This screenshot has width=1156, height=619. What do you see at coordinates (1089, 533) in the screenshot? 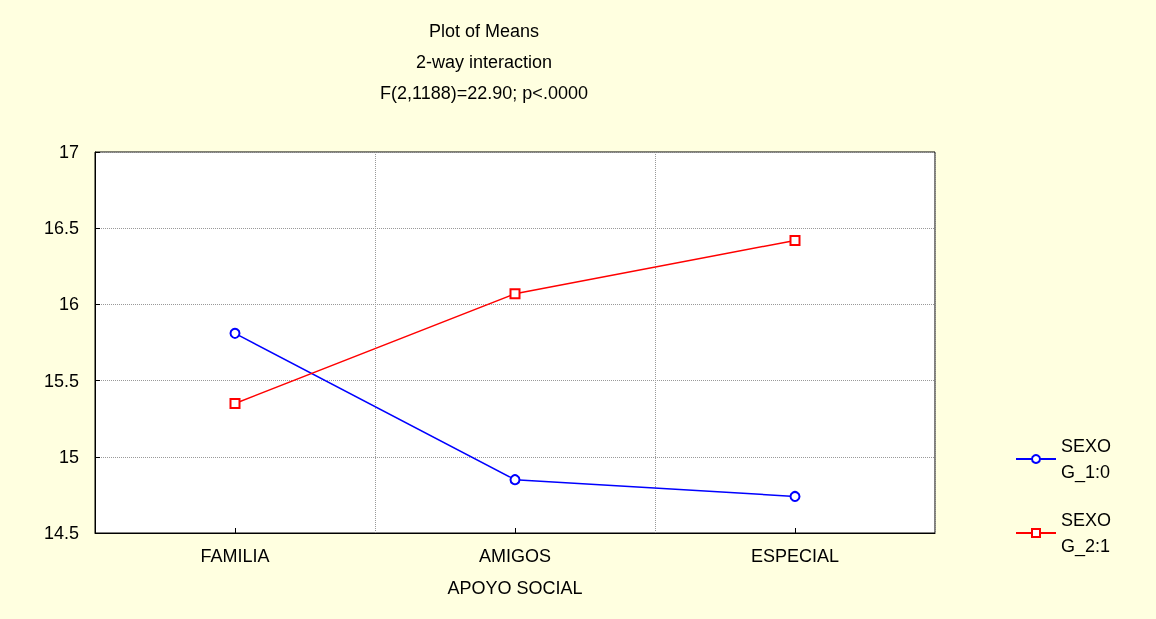
I see `legend-label: SEXO G_2:1` at bounding box center [1089, 533].